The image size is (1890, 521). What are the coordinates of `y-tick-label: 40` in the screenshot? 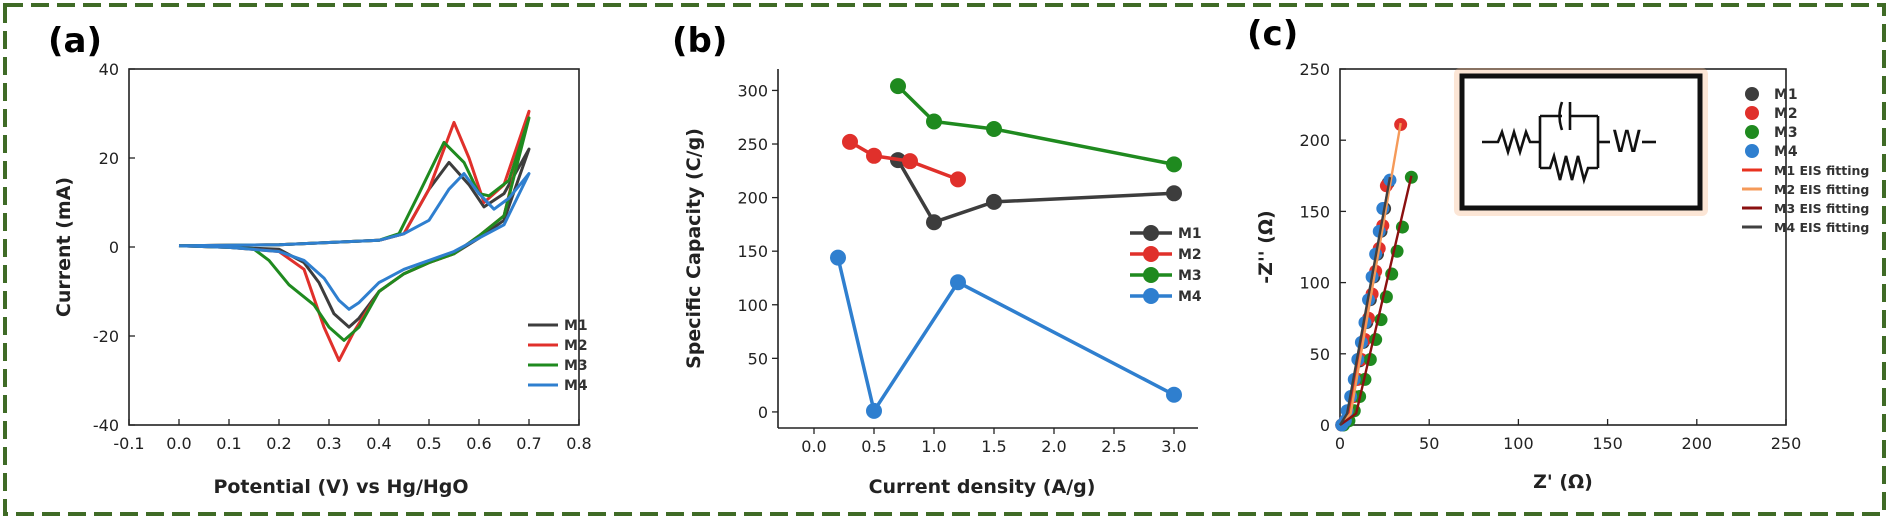 It's located at (109, 69).